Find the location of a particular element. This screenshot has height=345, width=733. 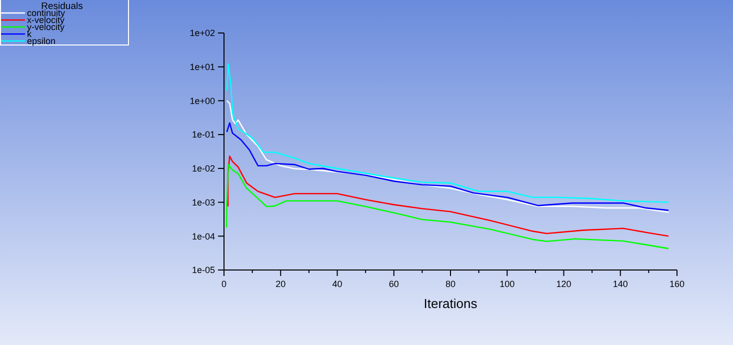

x-tick-label: 0 is located at coordinates (224, 284).